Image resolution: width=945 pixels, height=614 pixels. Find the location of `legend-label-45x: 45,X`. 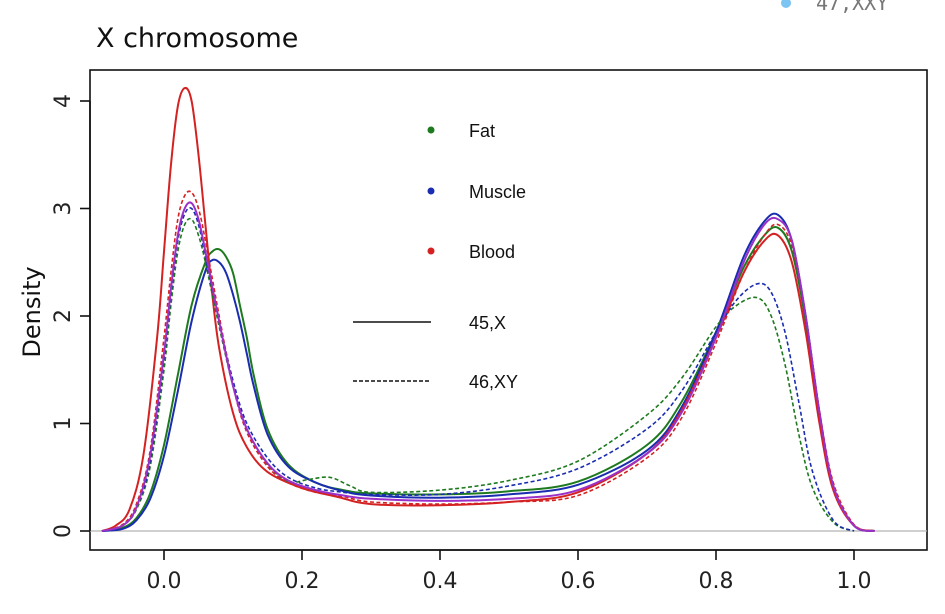

legend-label-45x: 45,X is located at coordinates (487, 323).